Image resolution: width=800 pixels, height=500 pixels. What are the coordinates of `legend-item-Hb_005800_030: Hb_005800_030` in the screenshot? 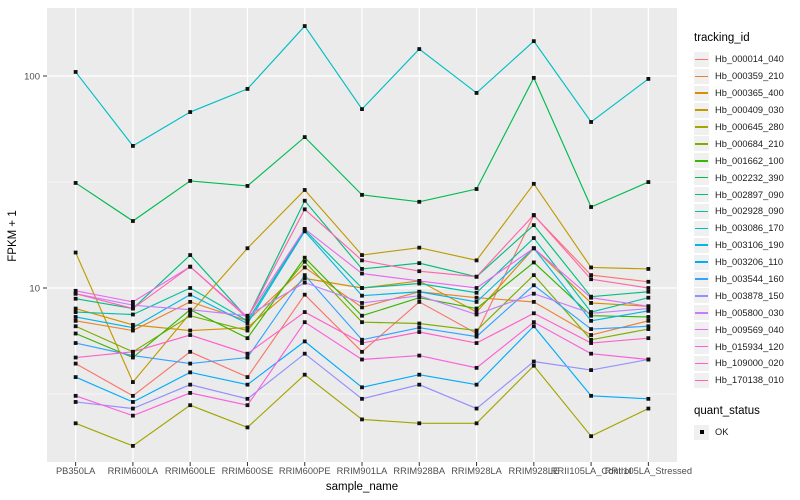 It's located at (739, 312).